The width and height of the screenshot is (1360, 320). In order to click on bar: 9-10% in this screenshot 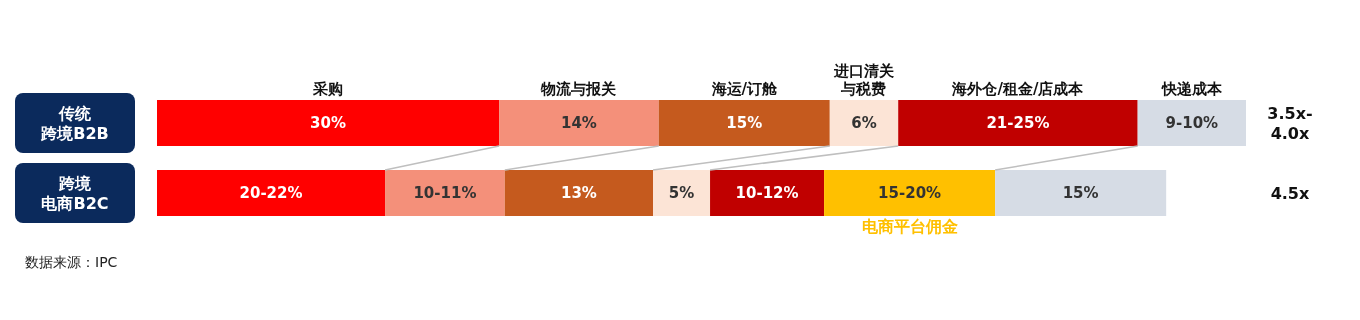, I will do `click(1191, 123)`.